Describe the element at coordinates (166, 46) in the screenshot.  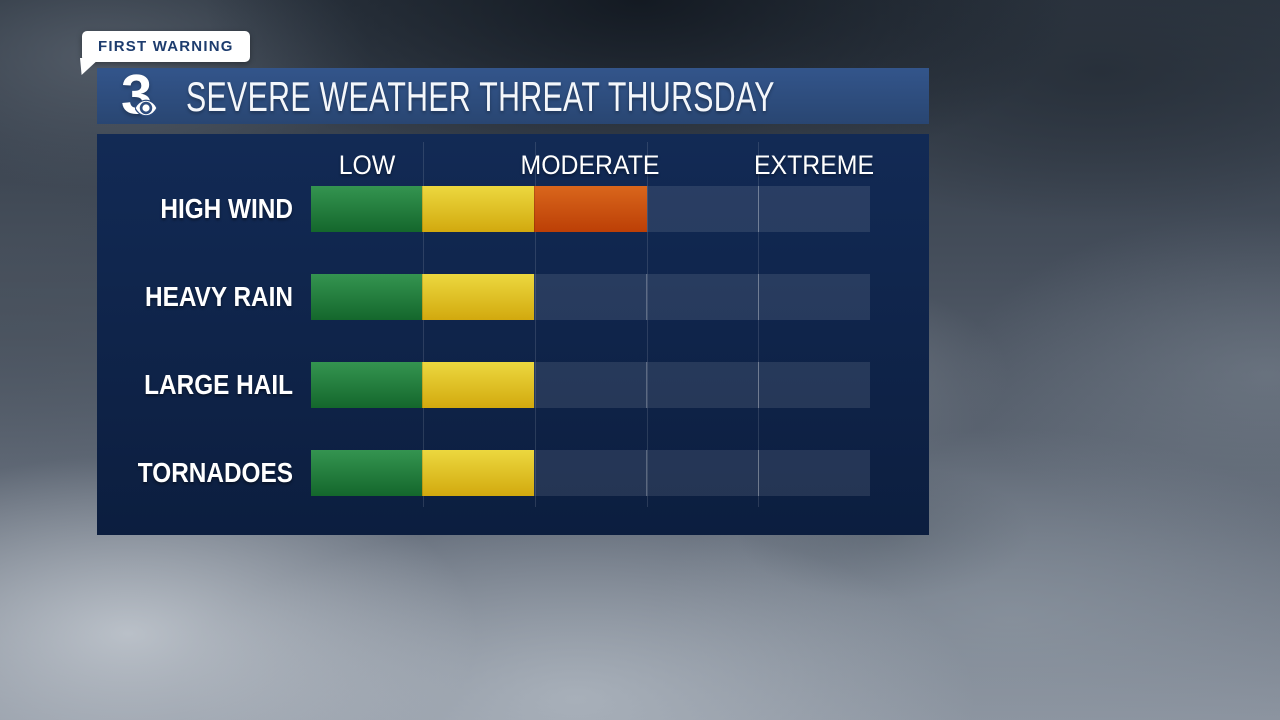
I see `first-warning-label: FIRST WARNING` at that location.